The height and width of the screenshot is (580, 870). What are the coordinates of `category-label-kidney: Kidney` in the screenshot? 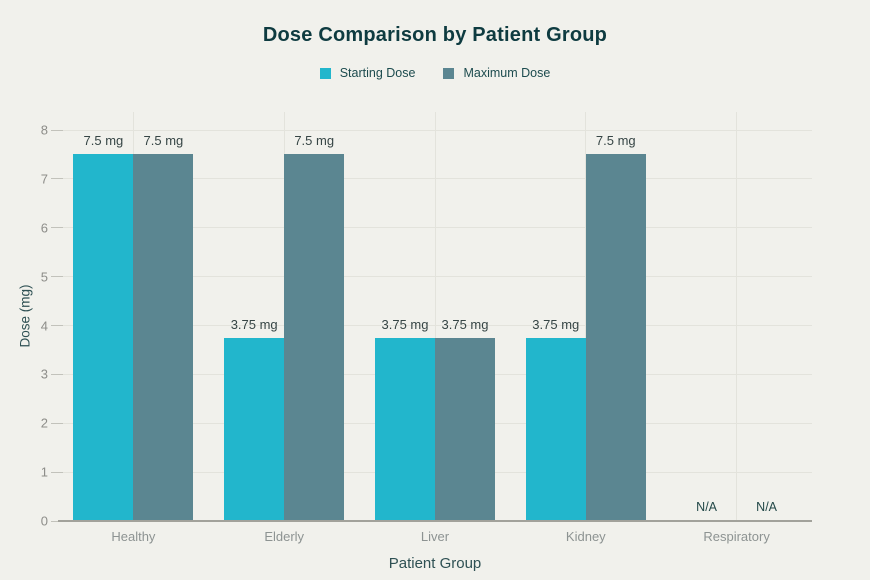 It's located at (585, 536).